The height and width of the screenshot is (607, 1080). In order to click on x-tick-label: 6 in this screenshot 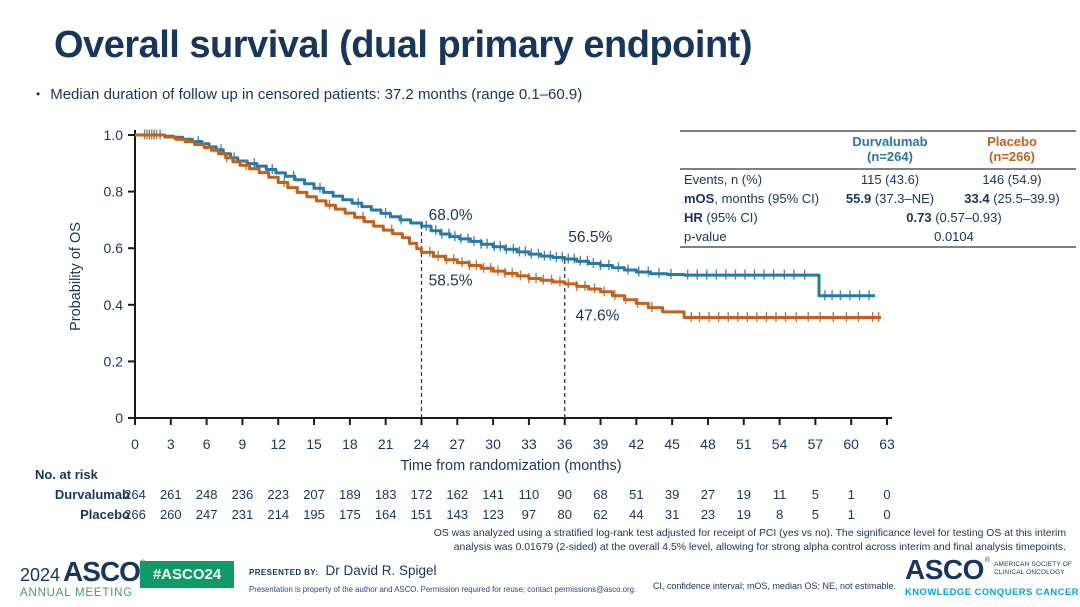, I will do `click(207, 444)`.